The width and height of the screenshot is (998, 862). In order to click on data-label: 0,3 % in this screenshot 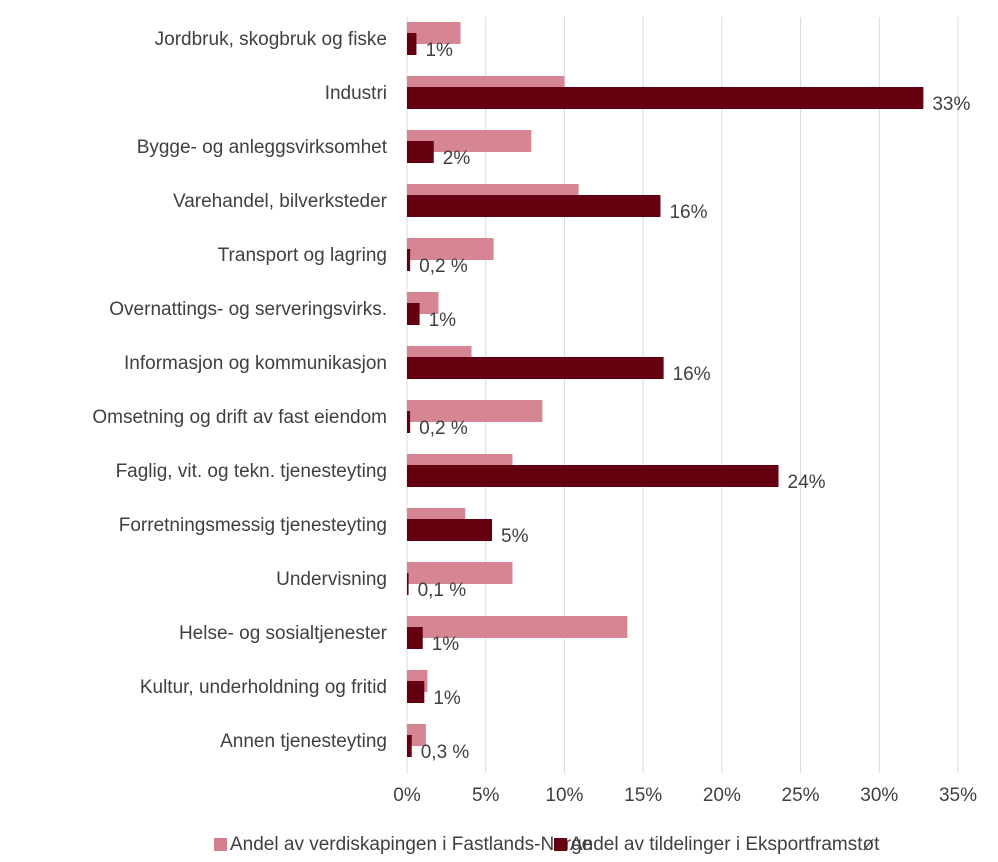, I will do `click(445, 752)`.